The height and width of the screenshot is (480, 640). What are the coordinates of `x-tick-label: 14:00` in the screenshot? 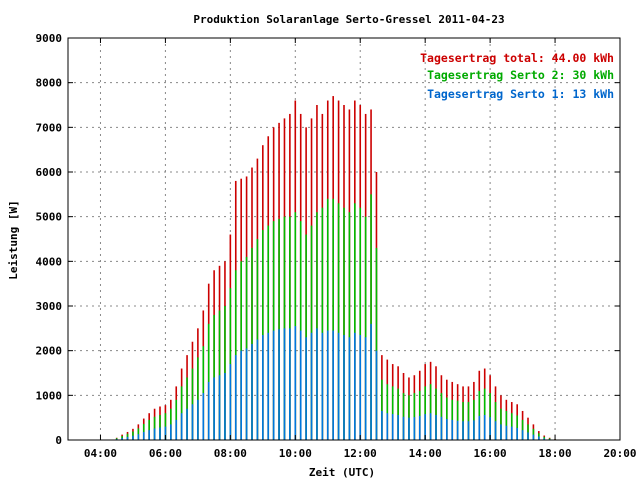 It's located at (425, 453).